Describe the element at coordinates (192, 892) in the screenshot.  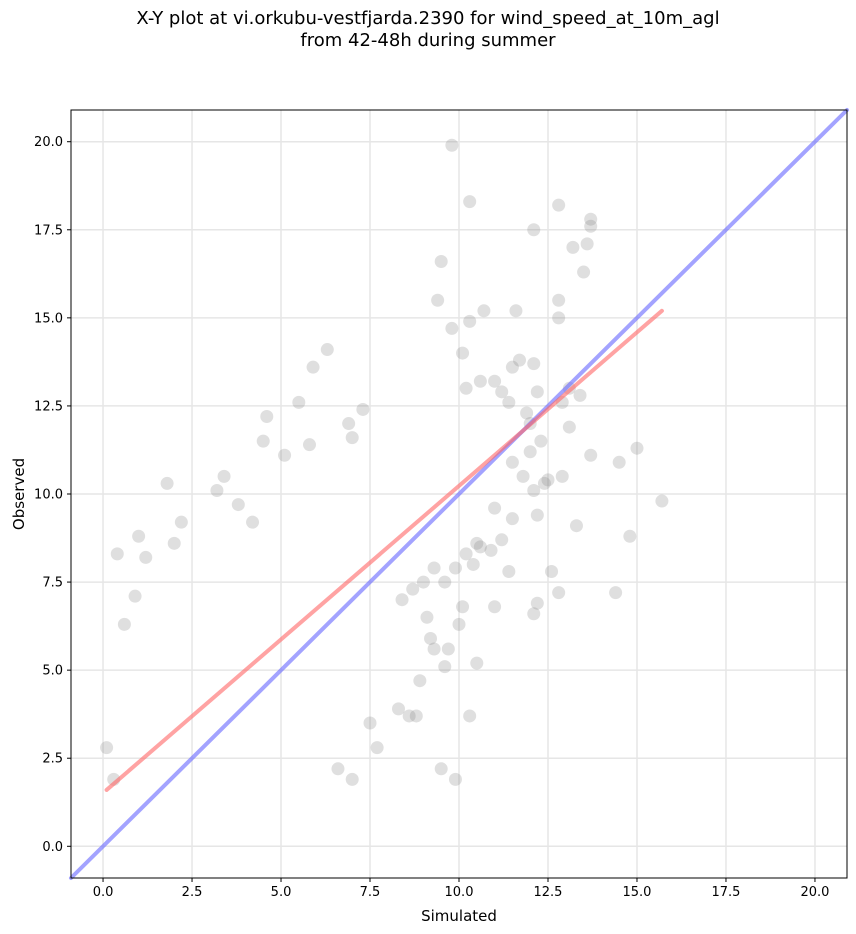
I see `x-tick-label: 2.5` at that location.